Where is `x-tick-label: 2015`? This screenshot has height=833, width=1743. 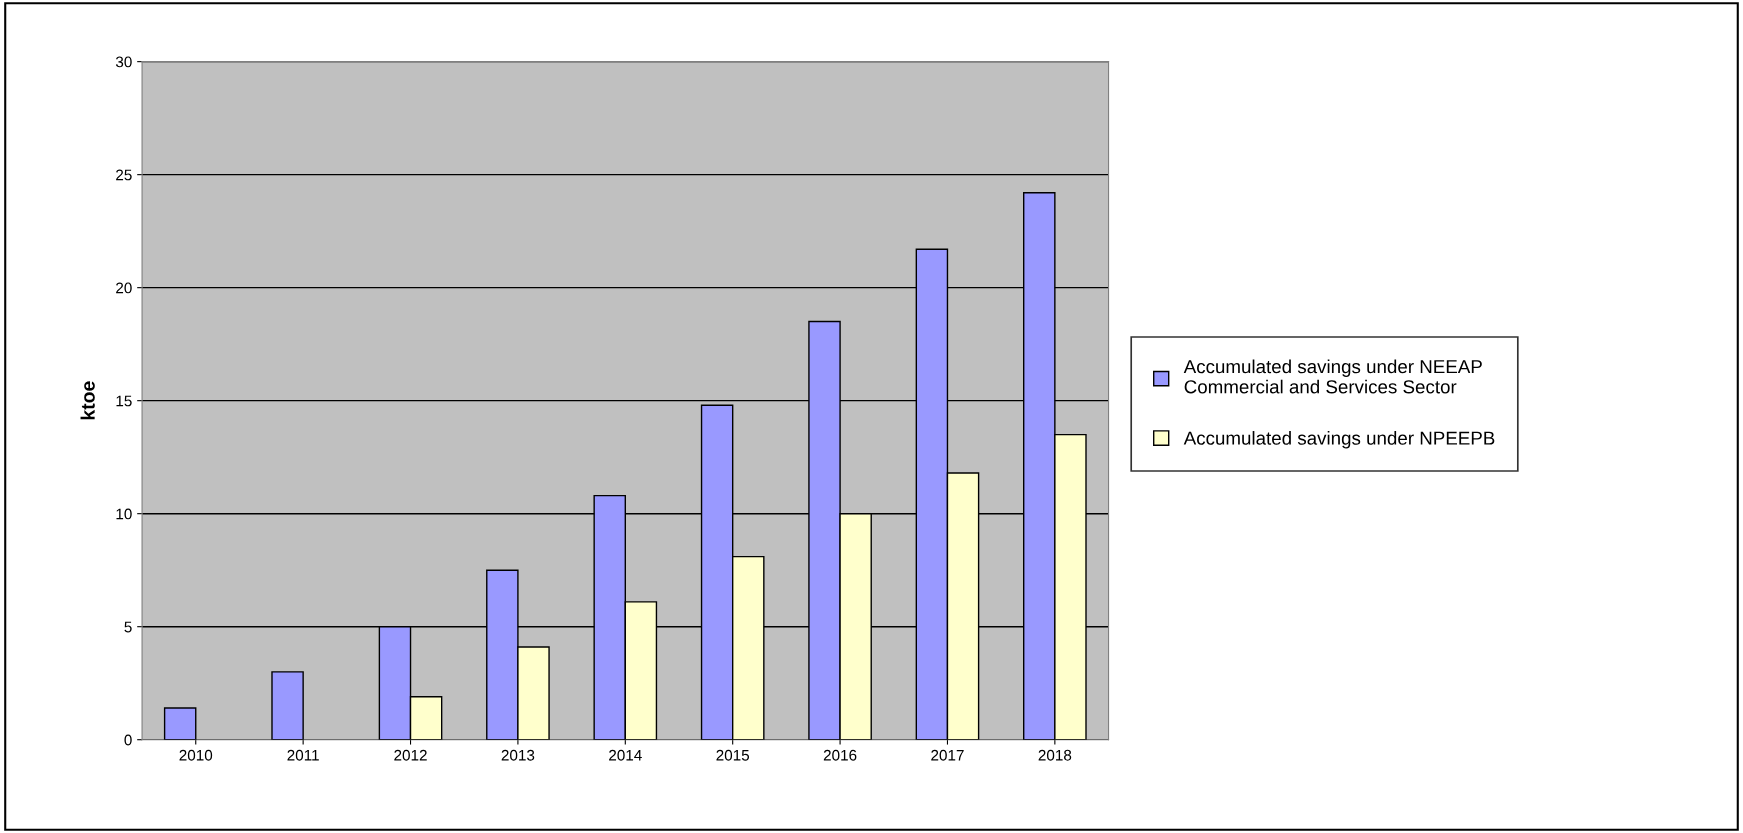 x-tick-label: 2015 is located at coordinates (733, 755).